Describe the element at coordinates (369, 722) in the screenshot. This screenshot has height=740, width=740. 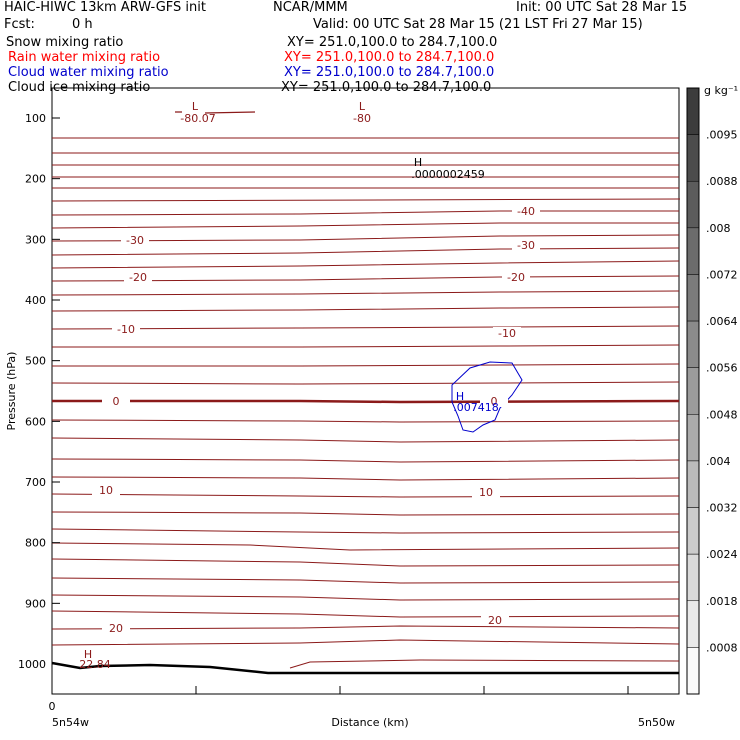
I see `x-axis-label: Distance (km)` at that location.